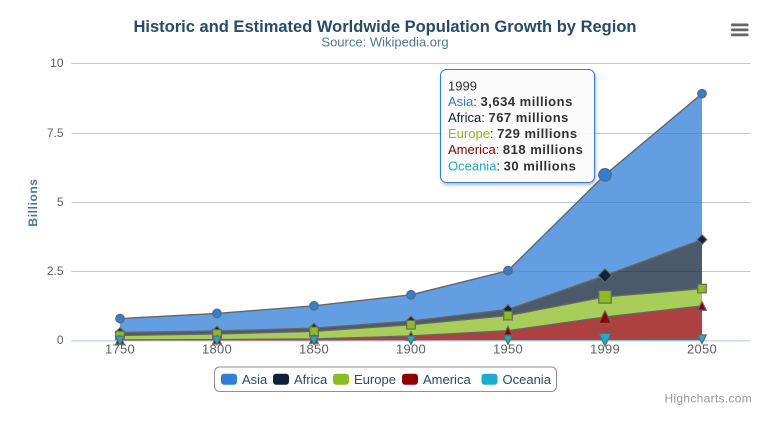  Describe the element at coordinates (55, 271) in the screenshot. I see `svg-text: 2.5` at that location.